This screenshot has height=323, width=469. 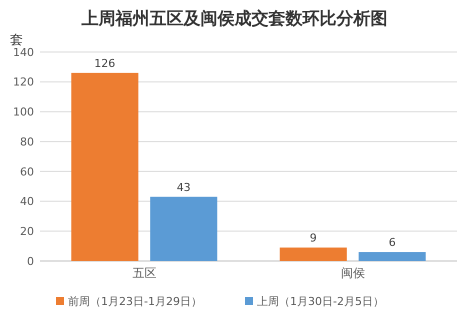 I want to click on legend-label: 上周（1月30日-2月5日）, so click(x=320, y=301).